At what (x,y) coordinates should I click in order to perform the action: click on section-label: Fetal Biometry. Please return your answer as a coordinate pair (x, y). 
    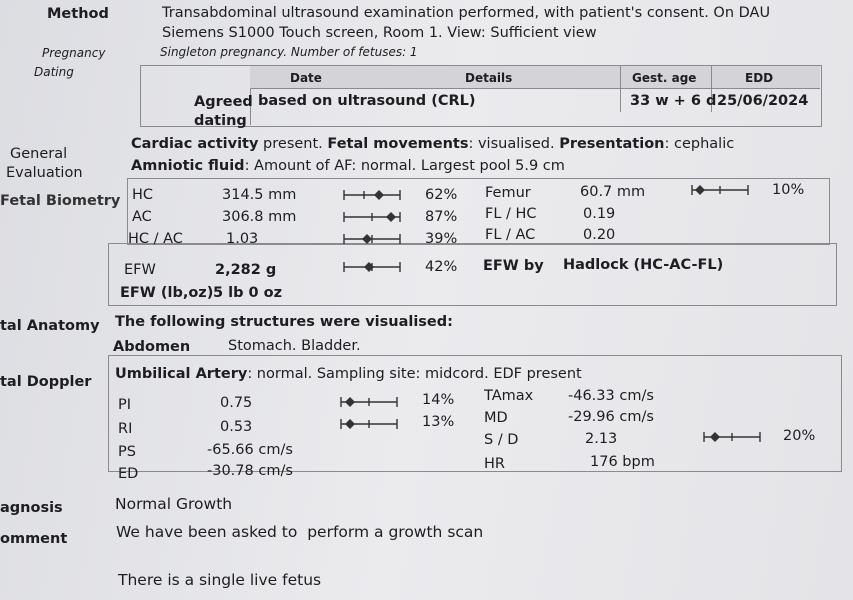
    Looking at the image, I should click on (60, 201).